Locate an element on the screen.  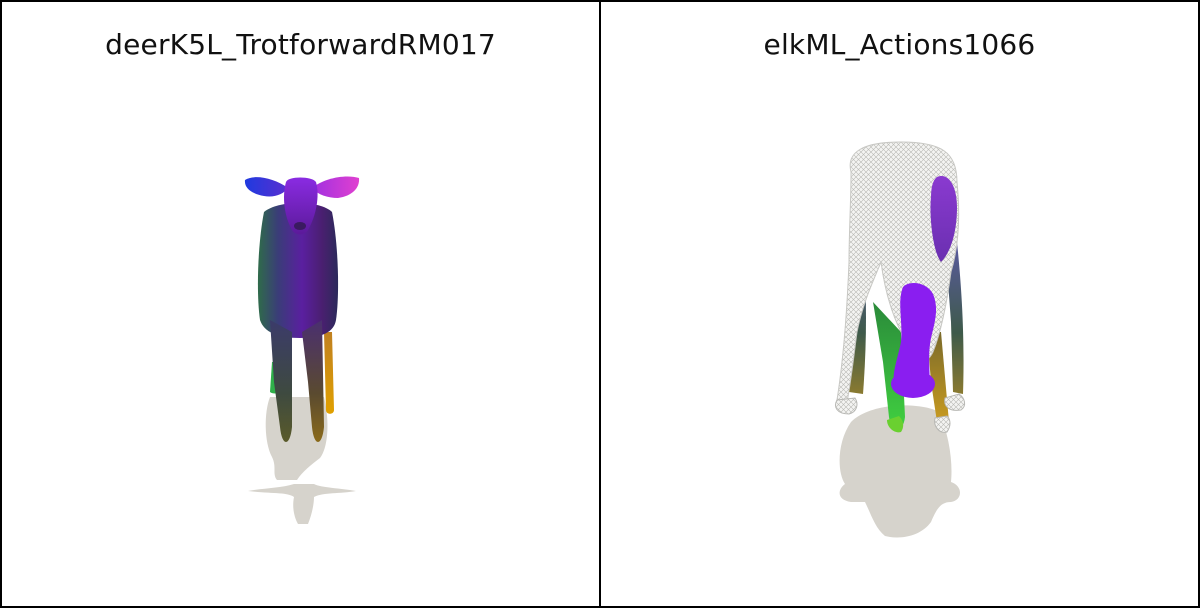
elk-rump-patch is located at coordinates (943, 219).